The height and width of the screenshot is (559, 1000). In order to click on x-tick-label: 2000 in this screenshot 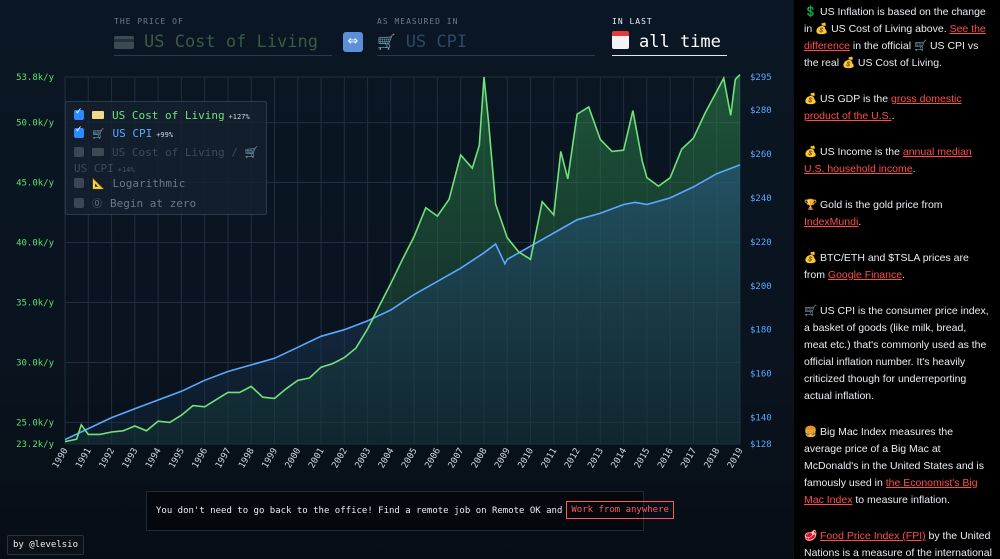, I will do `click(294, 459)`.